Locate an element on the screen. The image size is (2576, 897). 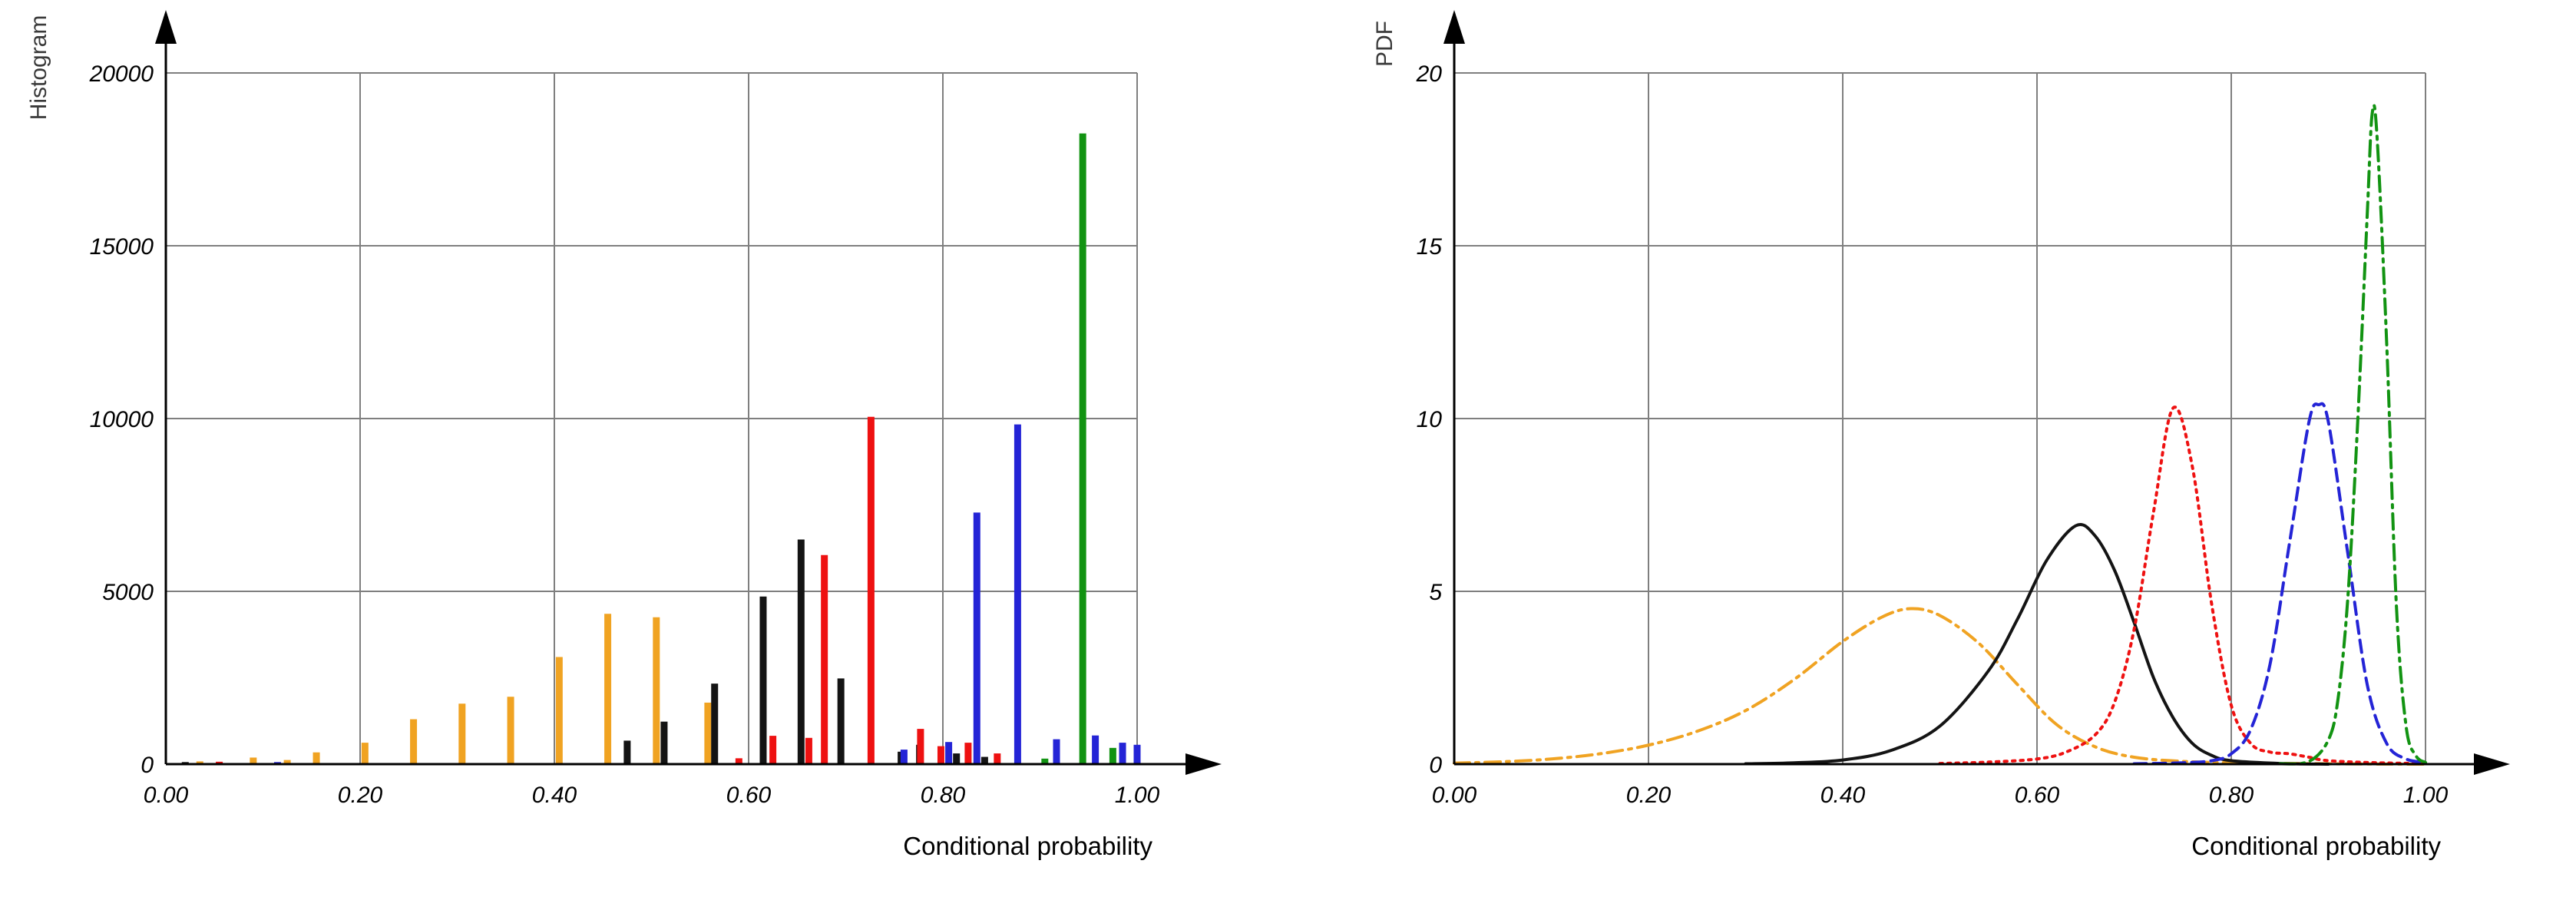
y-tick-label: 20000 is located at coordinates (121, 74).